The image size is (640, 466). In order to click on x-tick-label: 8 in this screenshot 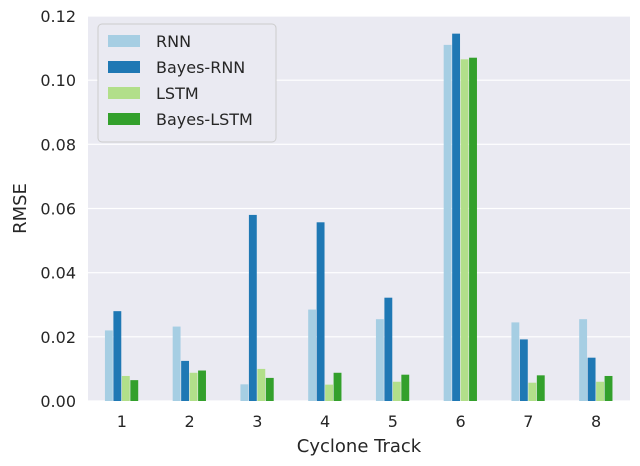, I will do `click(596, 421)`.